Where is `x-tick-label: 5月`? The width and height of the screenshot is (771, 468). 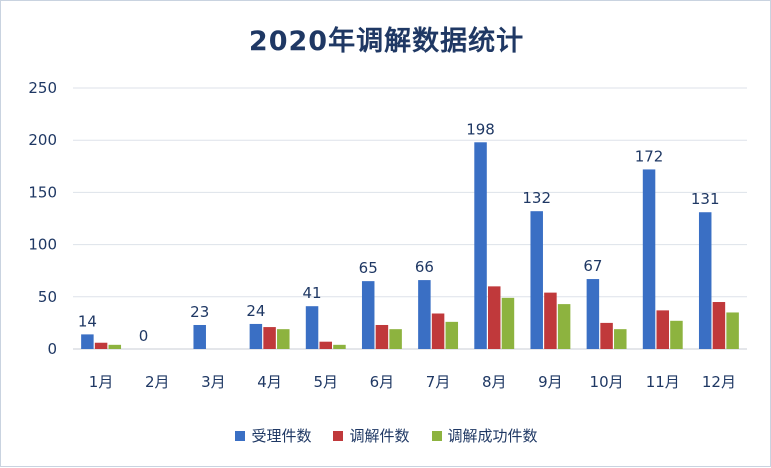
x-tick-label: 5月 is located at coordinates (325, 382).